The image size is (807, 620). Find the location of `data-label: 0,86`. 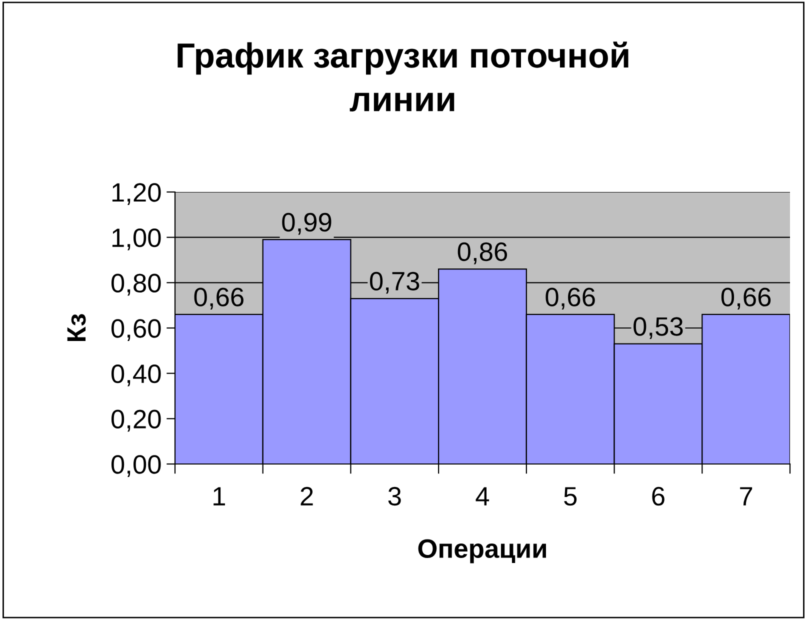

data-label: 0,86 is located at coordinates (483, 253).